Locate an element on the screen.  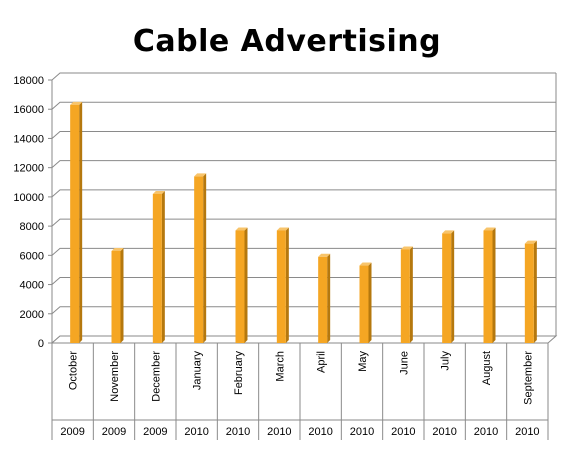
bar-june is located at coordinates (406, 294).